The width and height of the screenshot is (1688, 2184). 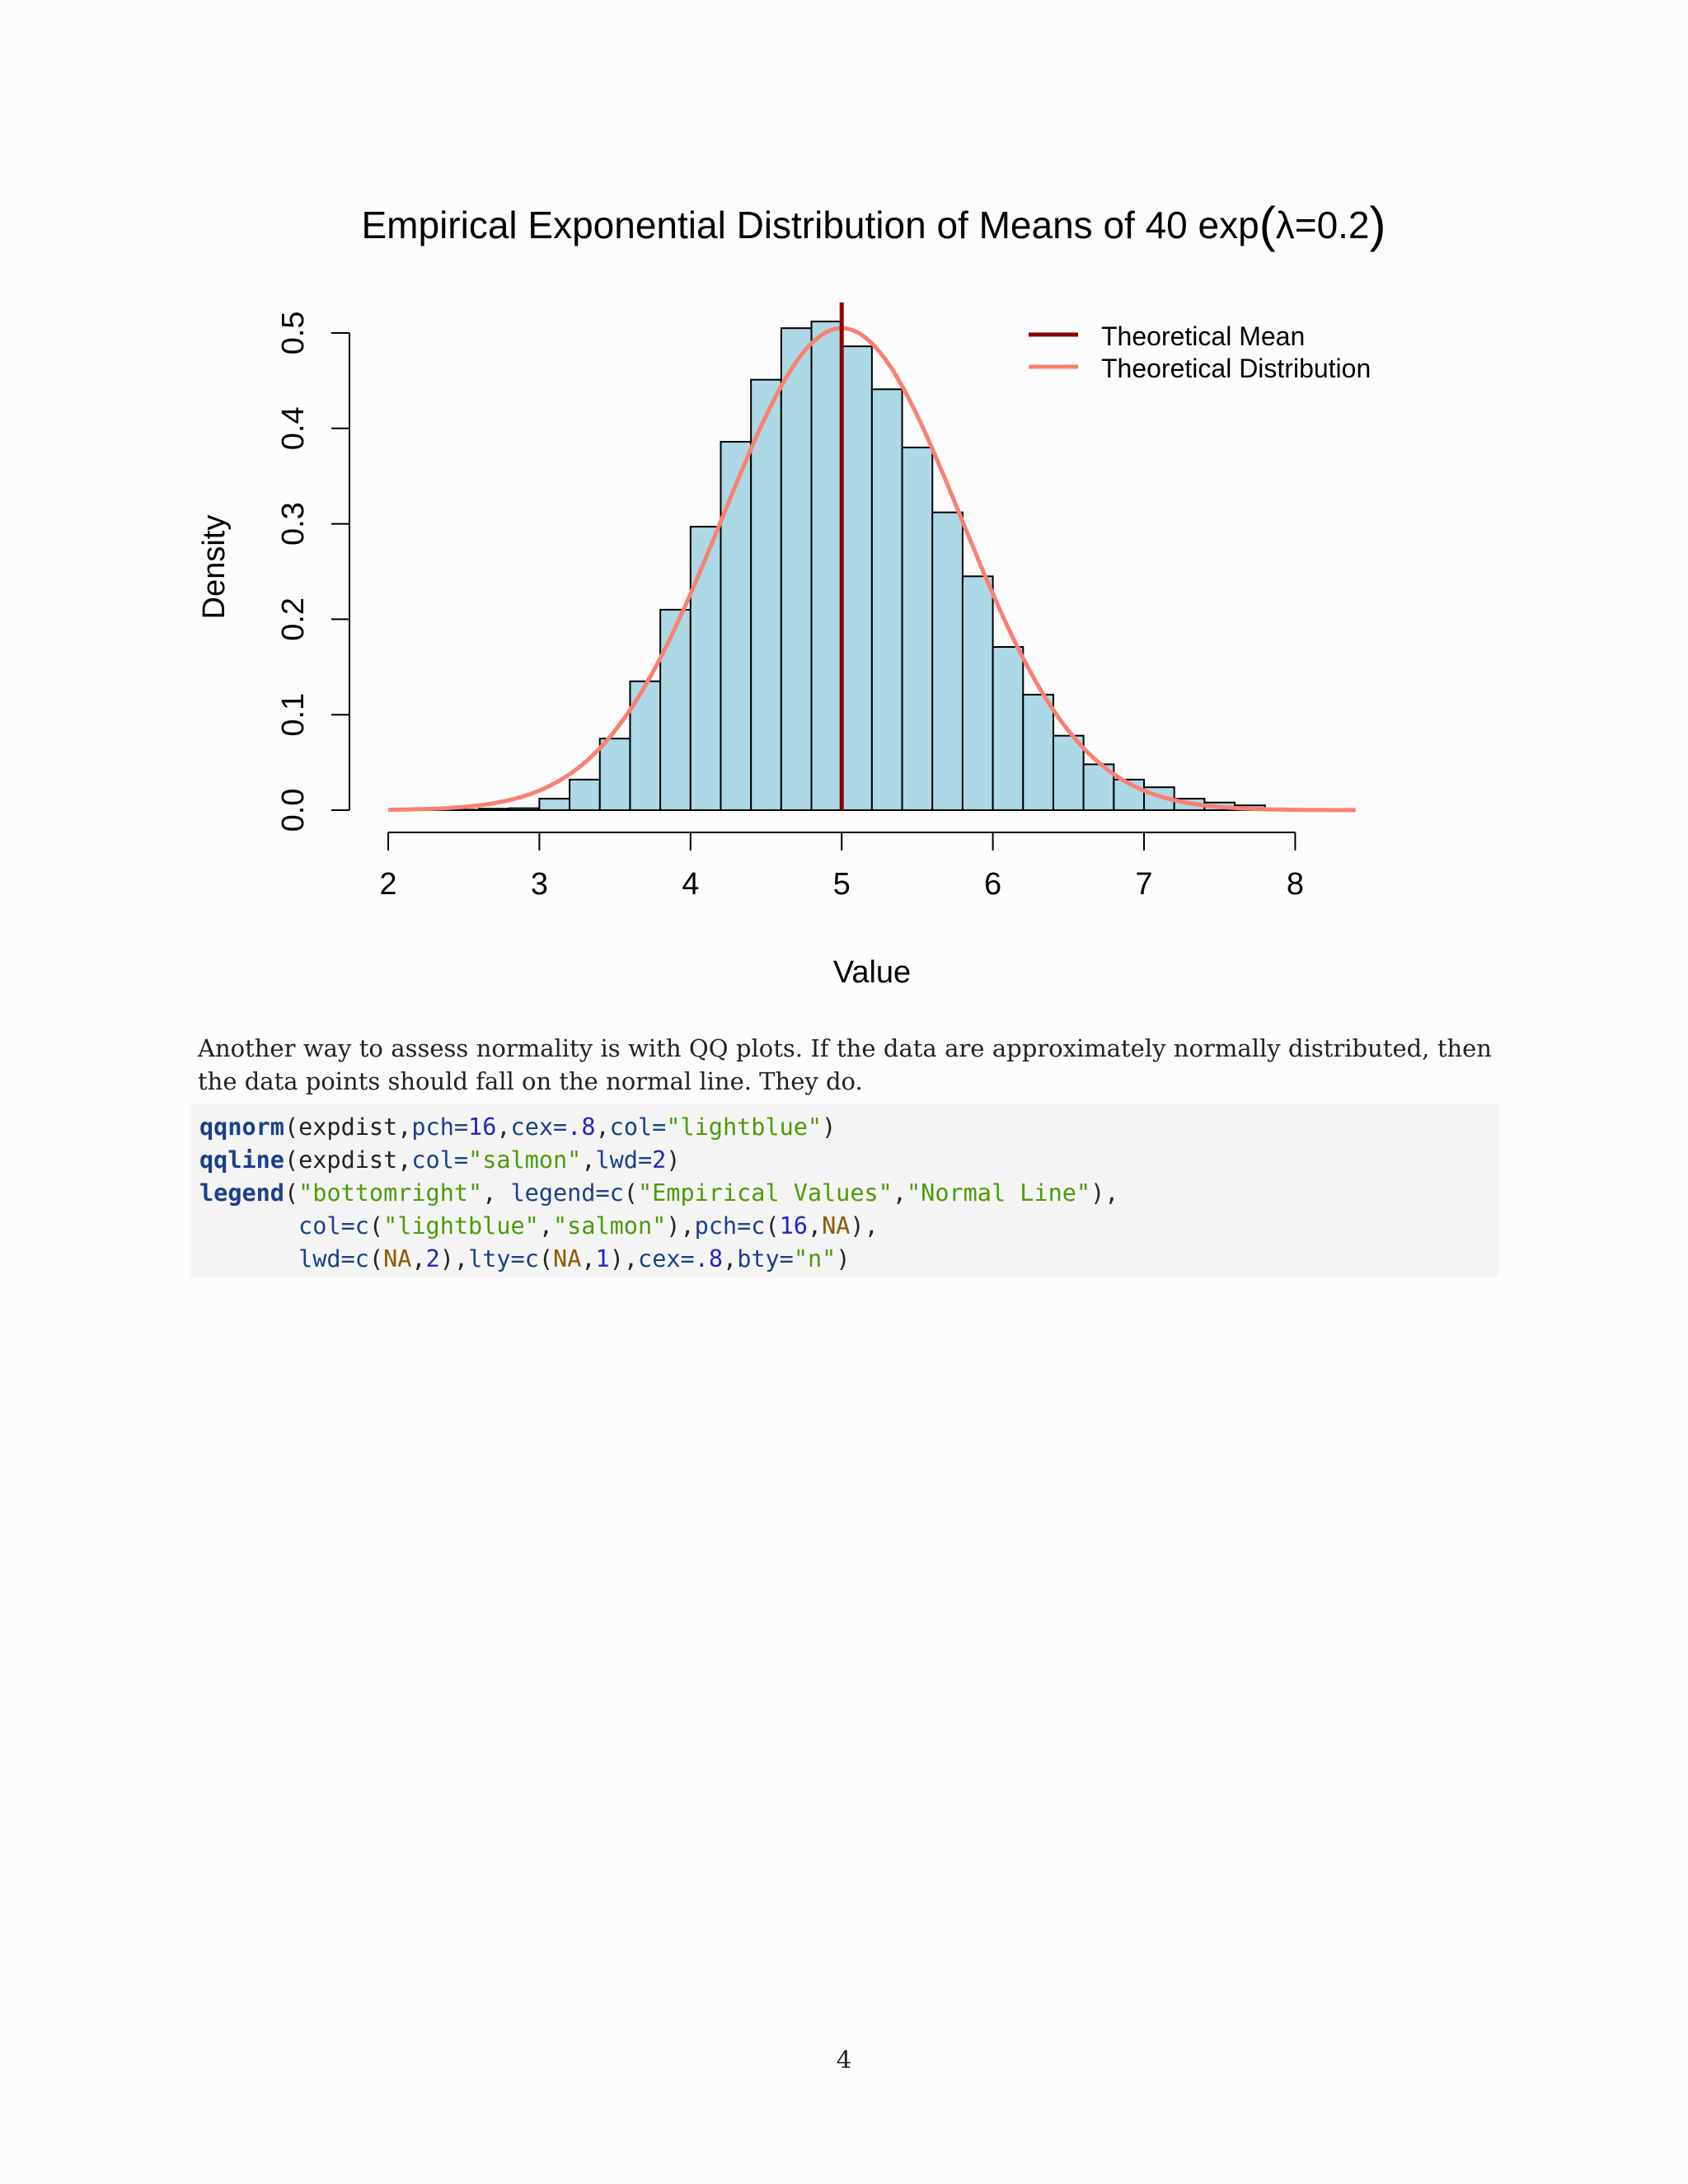 I want to click on theoretical-distribution-curve, so click(x=871, y=569).